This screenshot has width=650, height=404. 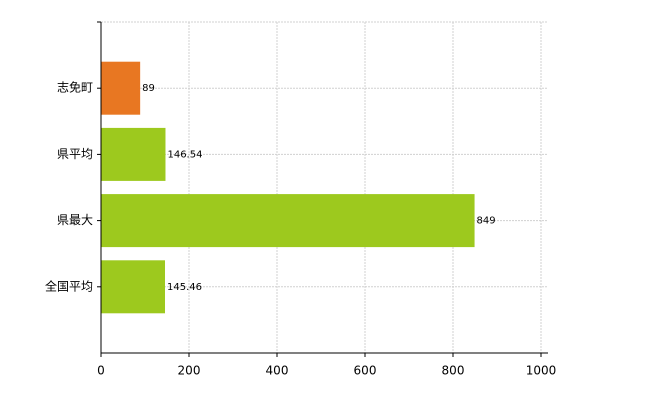 What do you see at coordinates (184, 287) in the screenshot?
I see `value-label: 145.46` at bounding box center [184, 287].